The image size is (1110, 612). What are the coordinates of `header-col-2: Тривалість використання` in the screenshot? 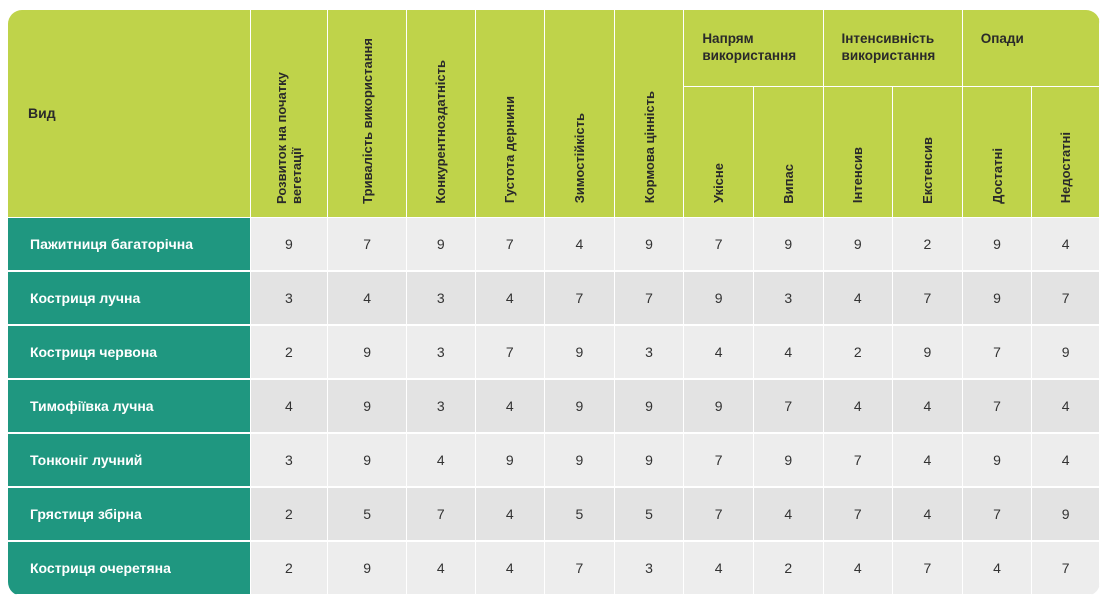 It's located at (367, 114).